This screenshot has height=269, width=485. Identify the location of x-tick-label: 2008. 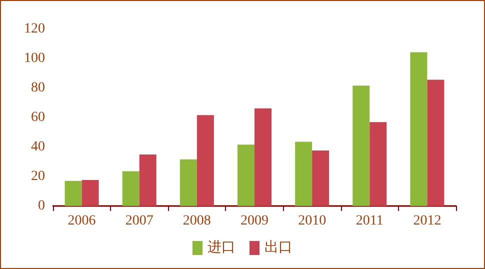
(196, 221).